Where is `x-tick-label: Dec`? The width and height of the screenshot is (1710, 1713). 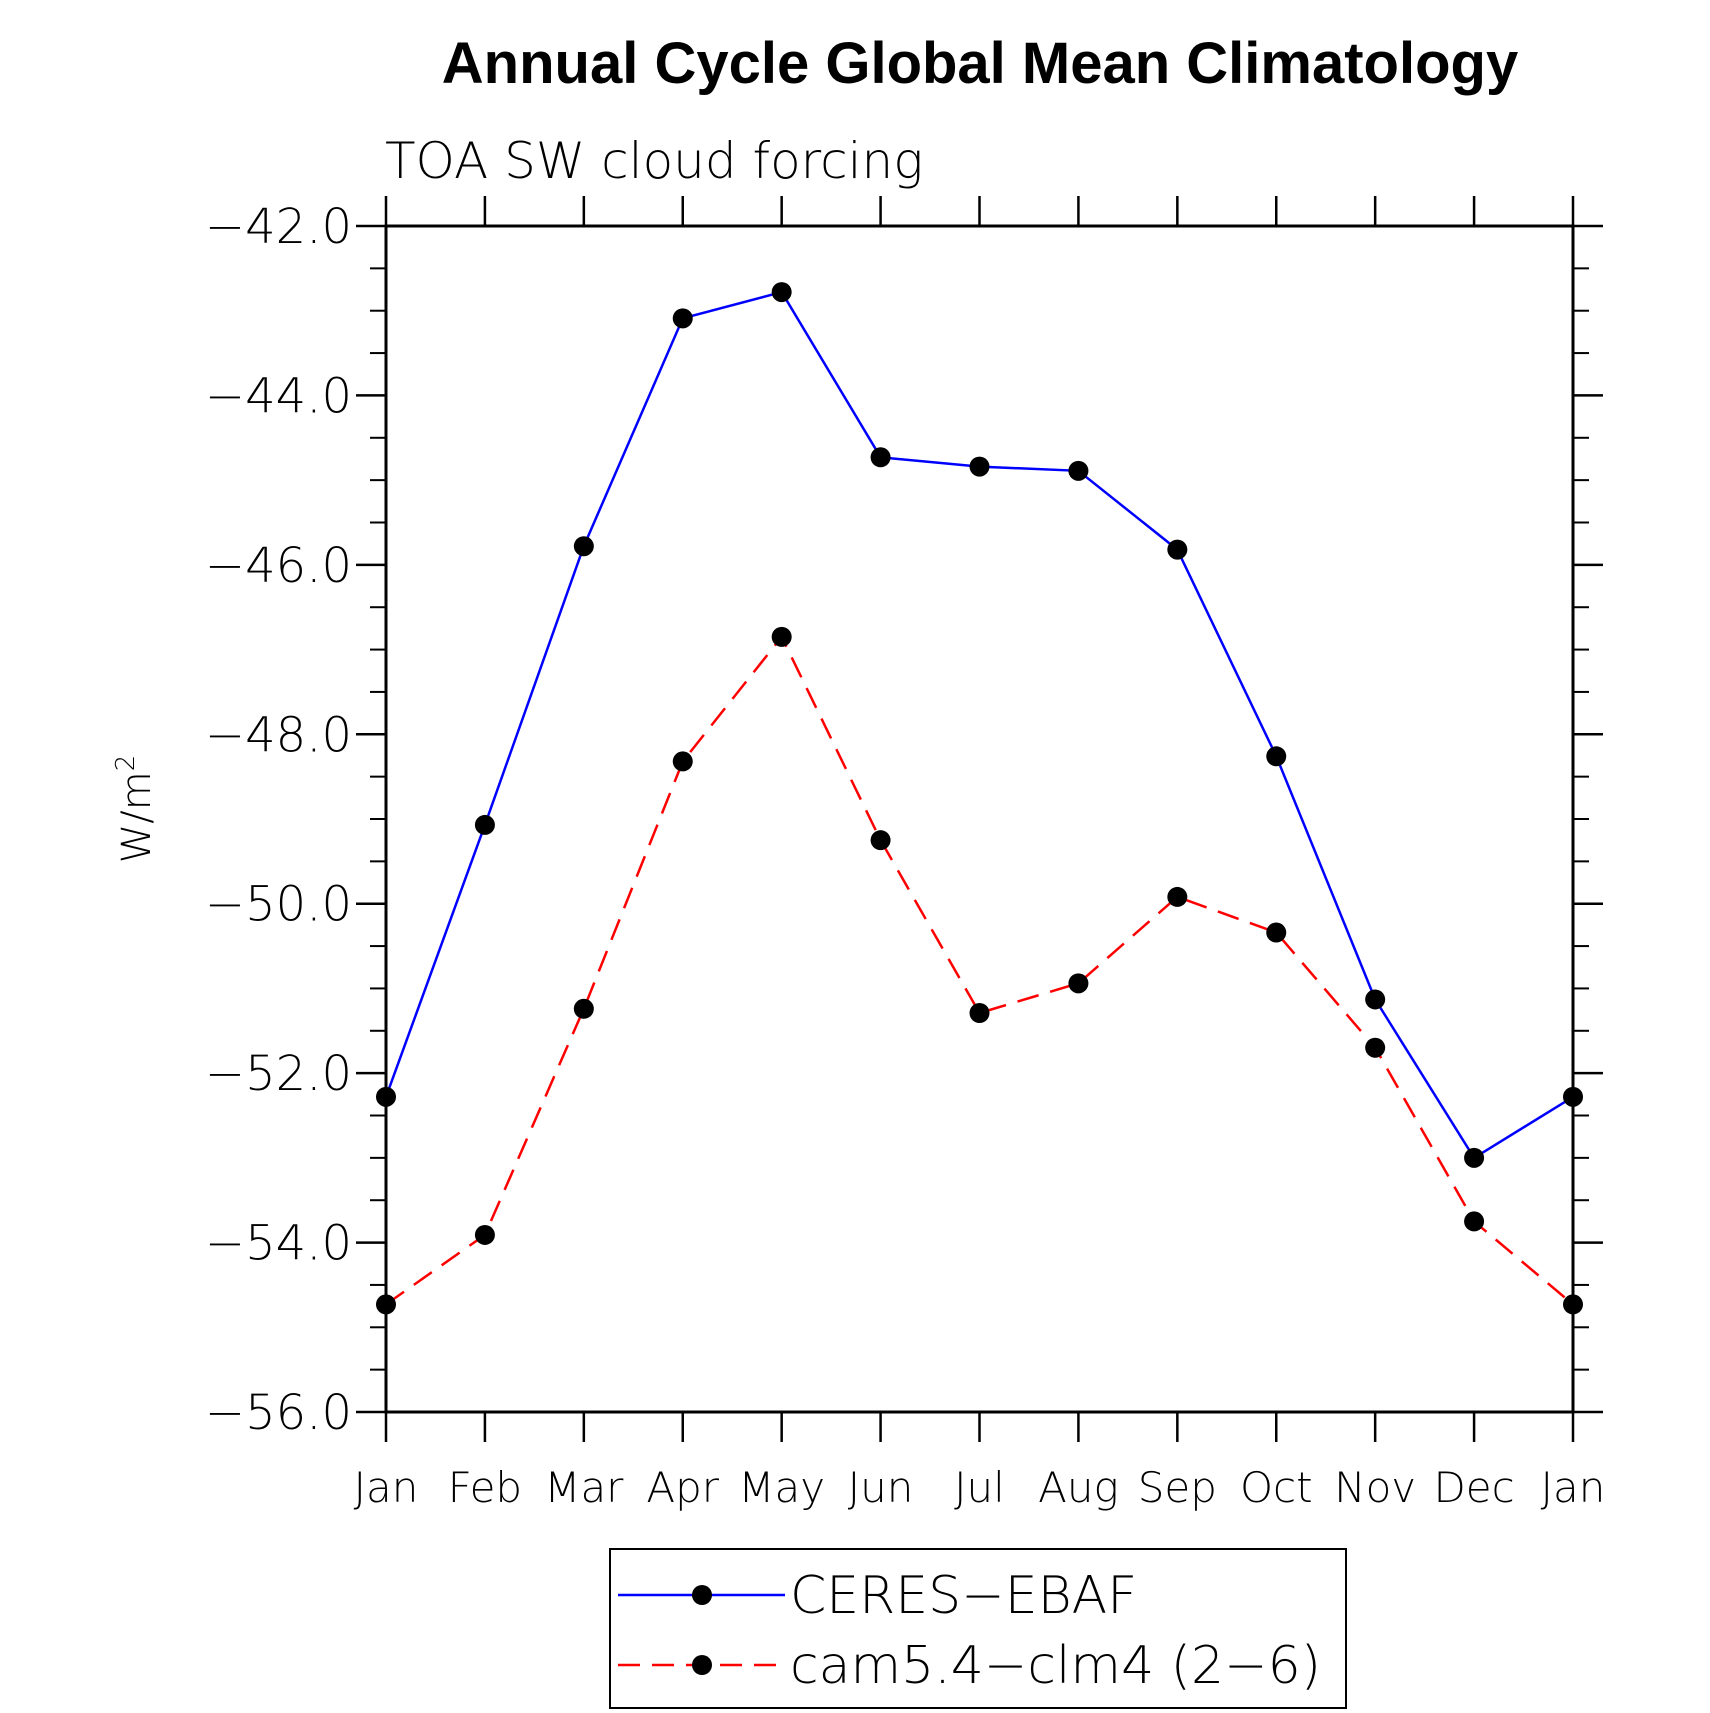
x-tick-label: Dec is located at coordinates (1473, 1487).